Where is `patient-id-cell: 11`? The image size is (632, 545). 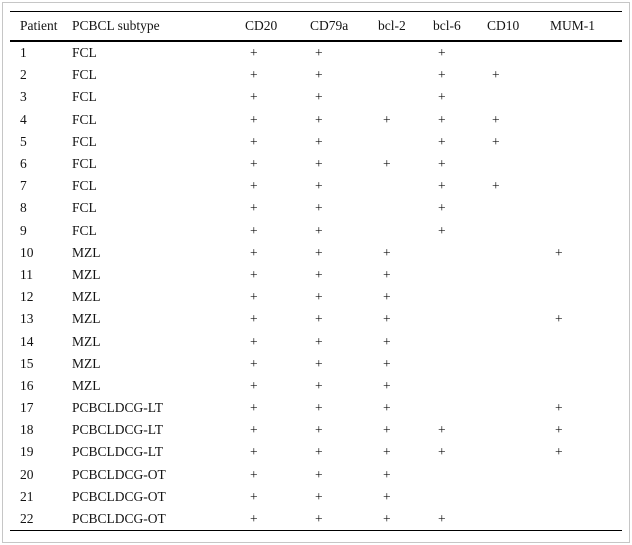
patient-id-cell: 11 is located at coordinates (26, 274).